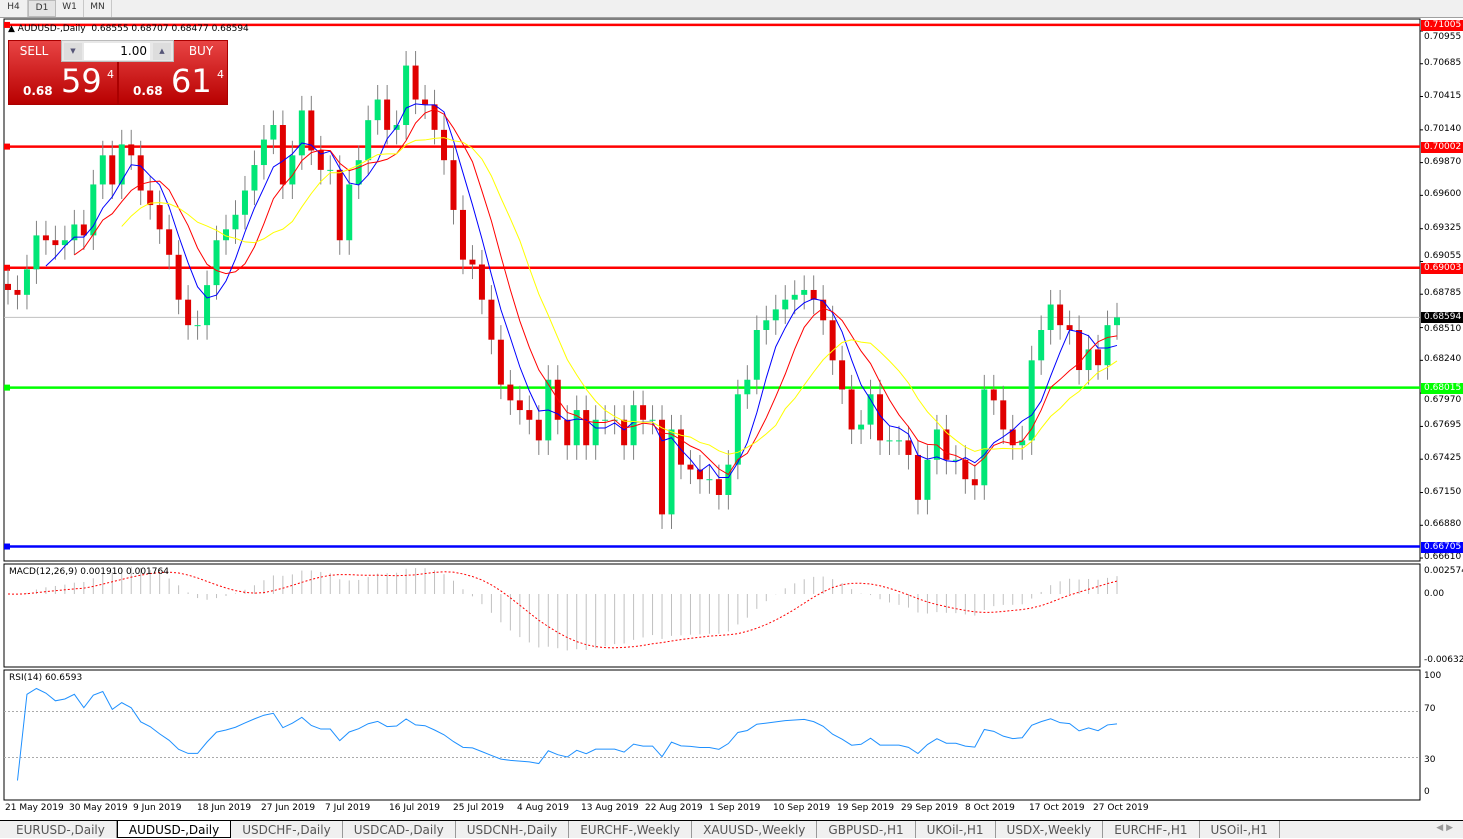  What do you see at coordinates (1443, 95) in the screenshot?
I see `price-axis-tick: 0.70415` at bounding box center [1443, 95].